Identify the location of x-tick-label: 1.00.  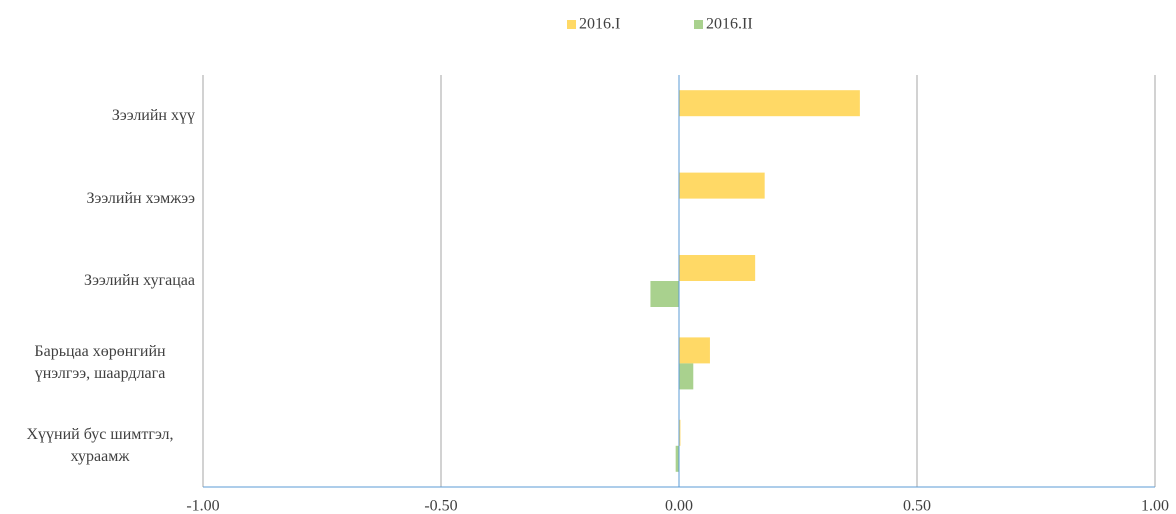
(1155, 506).